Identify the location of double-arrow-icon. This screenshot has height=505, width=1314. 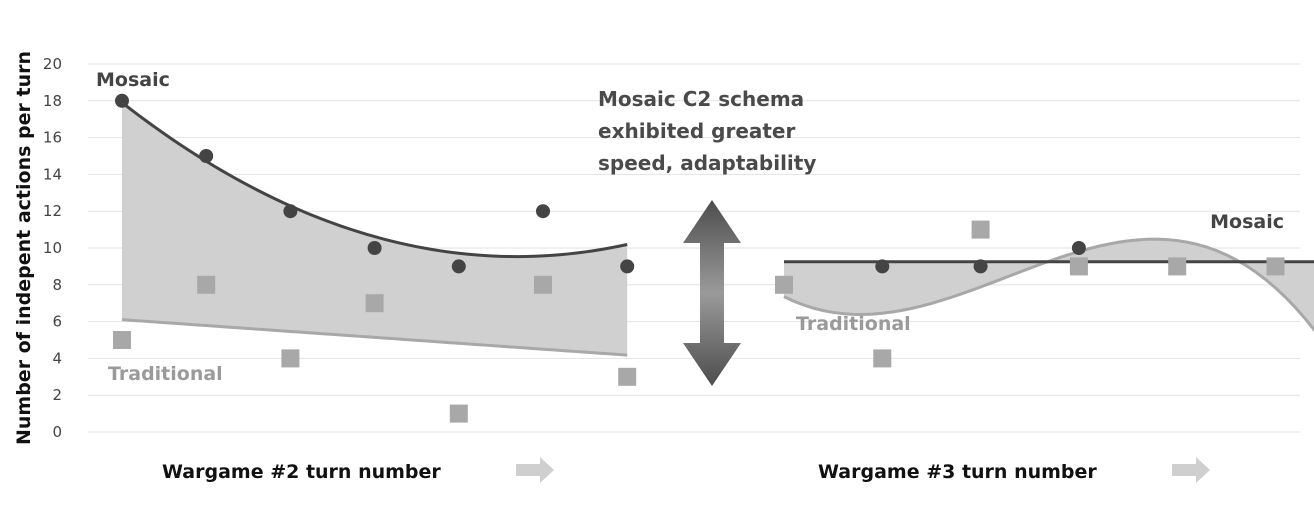
(712, 293).